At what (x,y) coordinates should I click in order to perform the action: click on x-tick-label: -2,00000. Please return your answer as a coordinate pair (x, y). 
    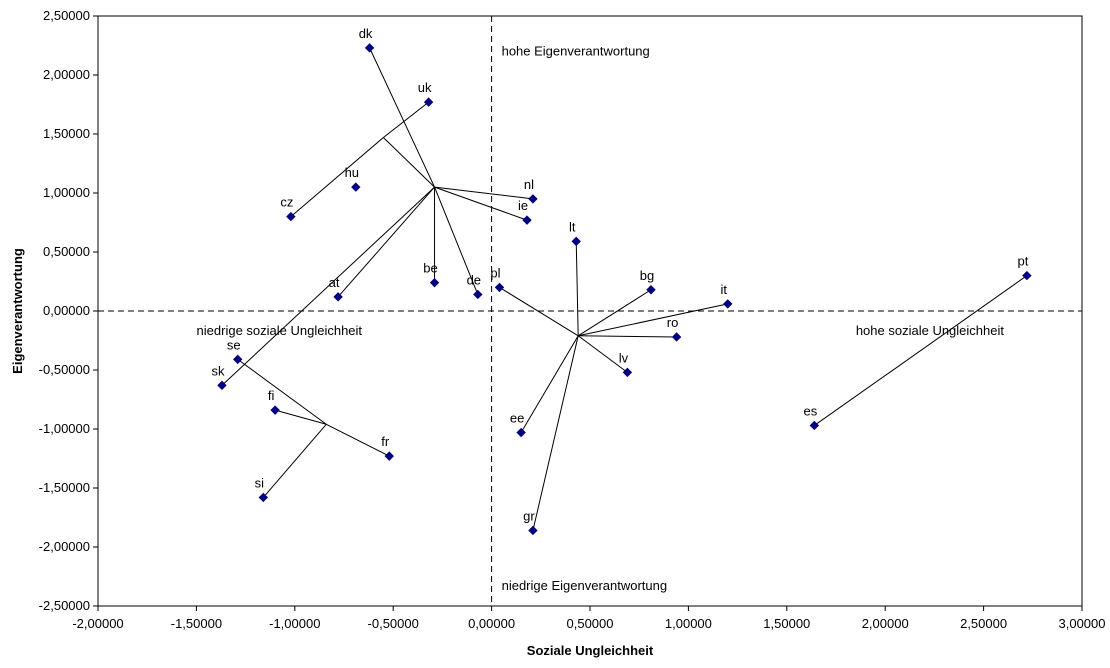
    Looking at the image, I should click on (97, 623).